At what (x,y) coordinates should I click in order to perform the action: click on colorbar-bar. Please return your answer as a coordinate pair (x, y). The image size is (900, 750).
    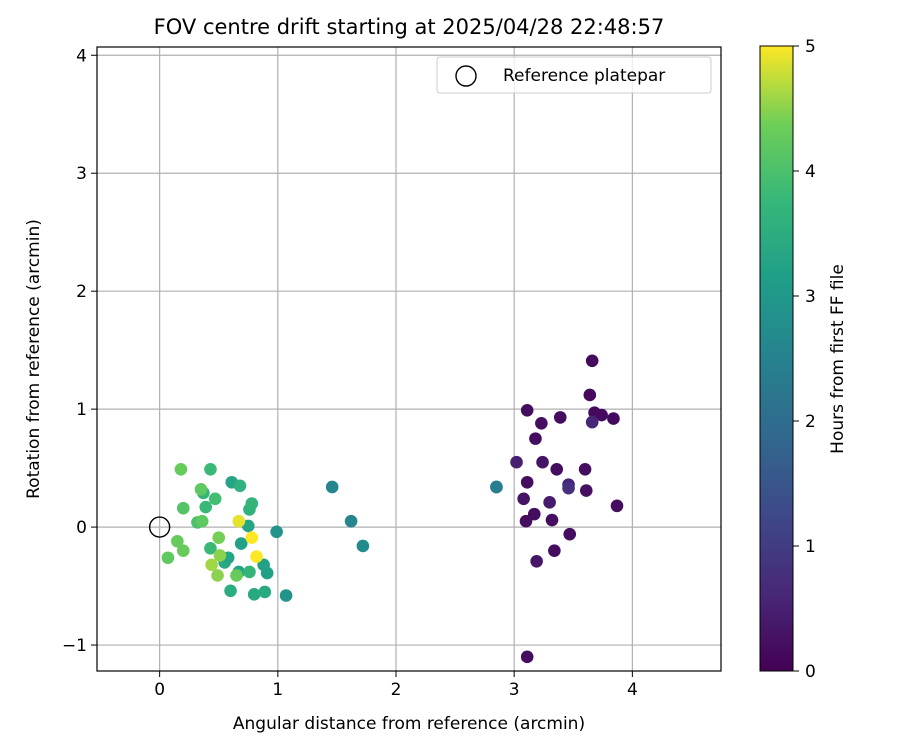
    Looking at the image, I should click on (776, 358).